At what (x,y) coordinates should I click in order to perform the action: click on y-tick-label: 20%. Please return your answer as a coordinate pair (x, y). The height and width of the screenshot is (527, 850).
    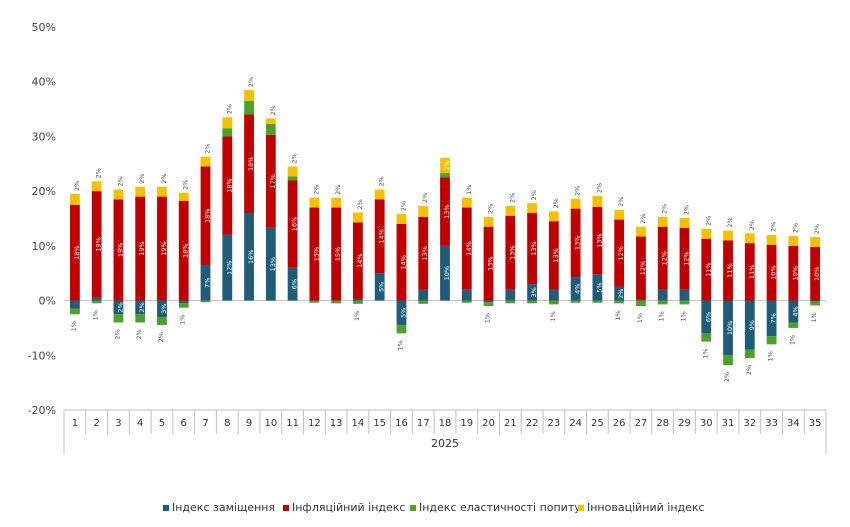
    Looking at the image, I should click on (44, 191).